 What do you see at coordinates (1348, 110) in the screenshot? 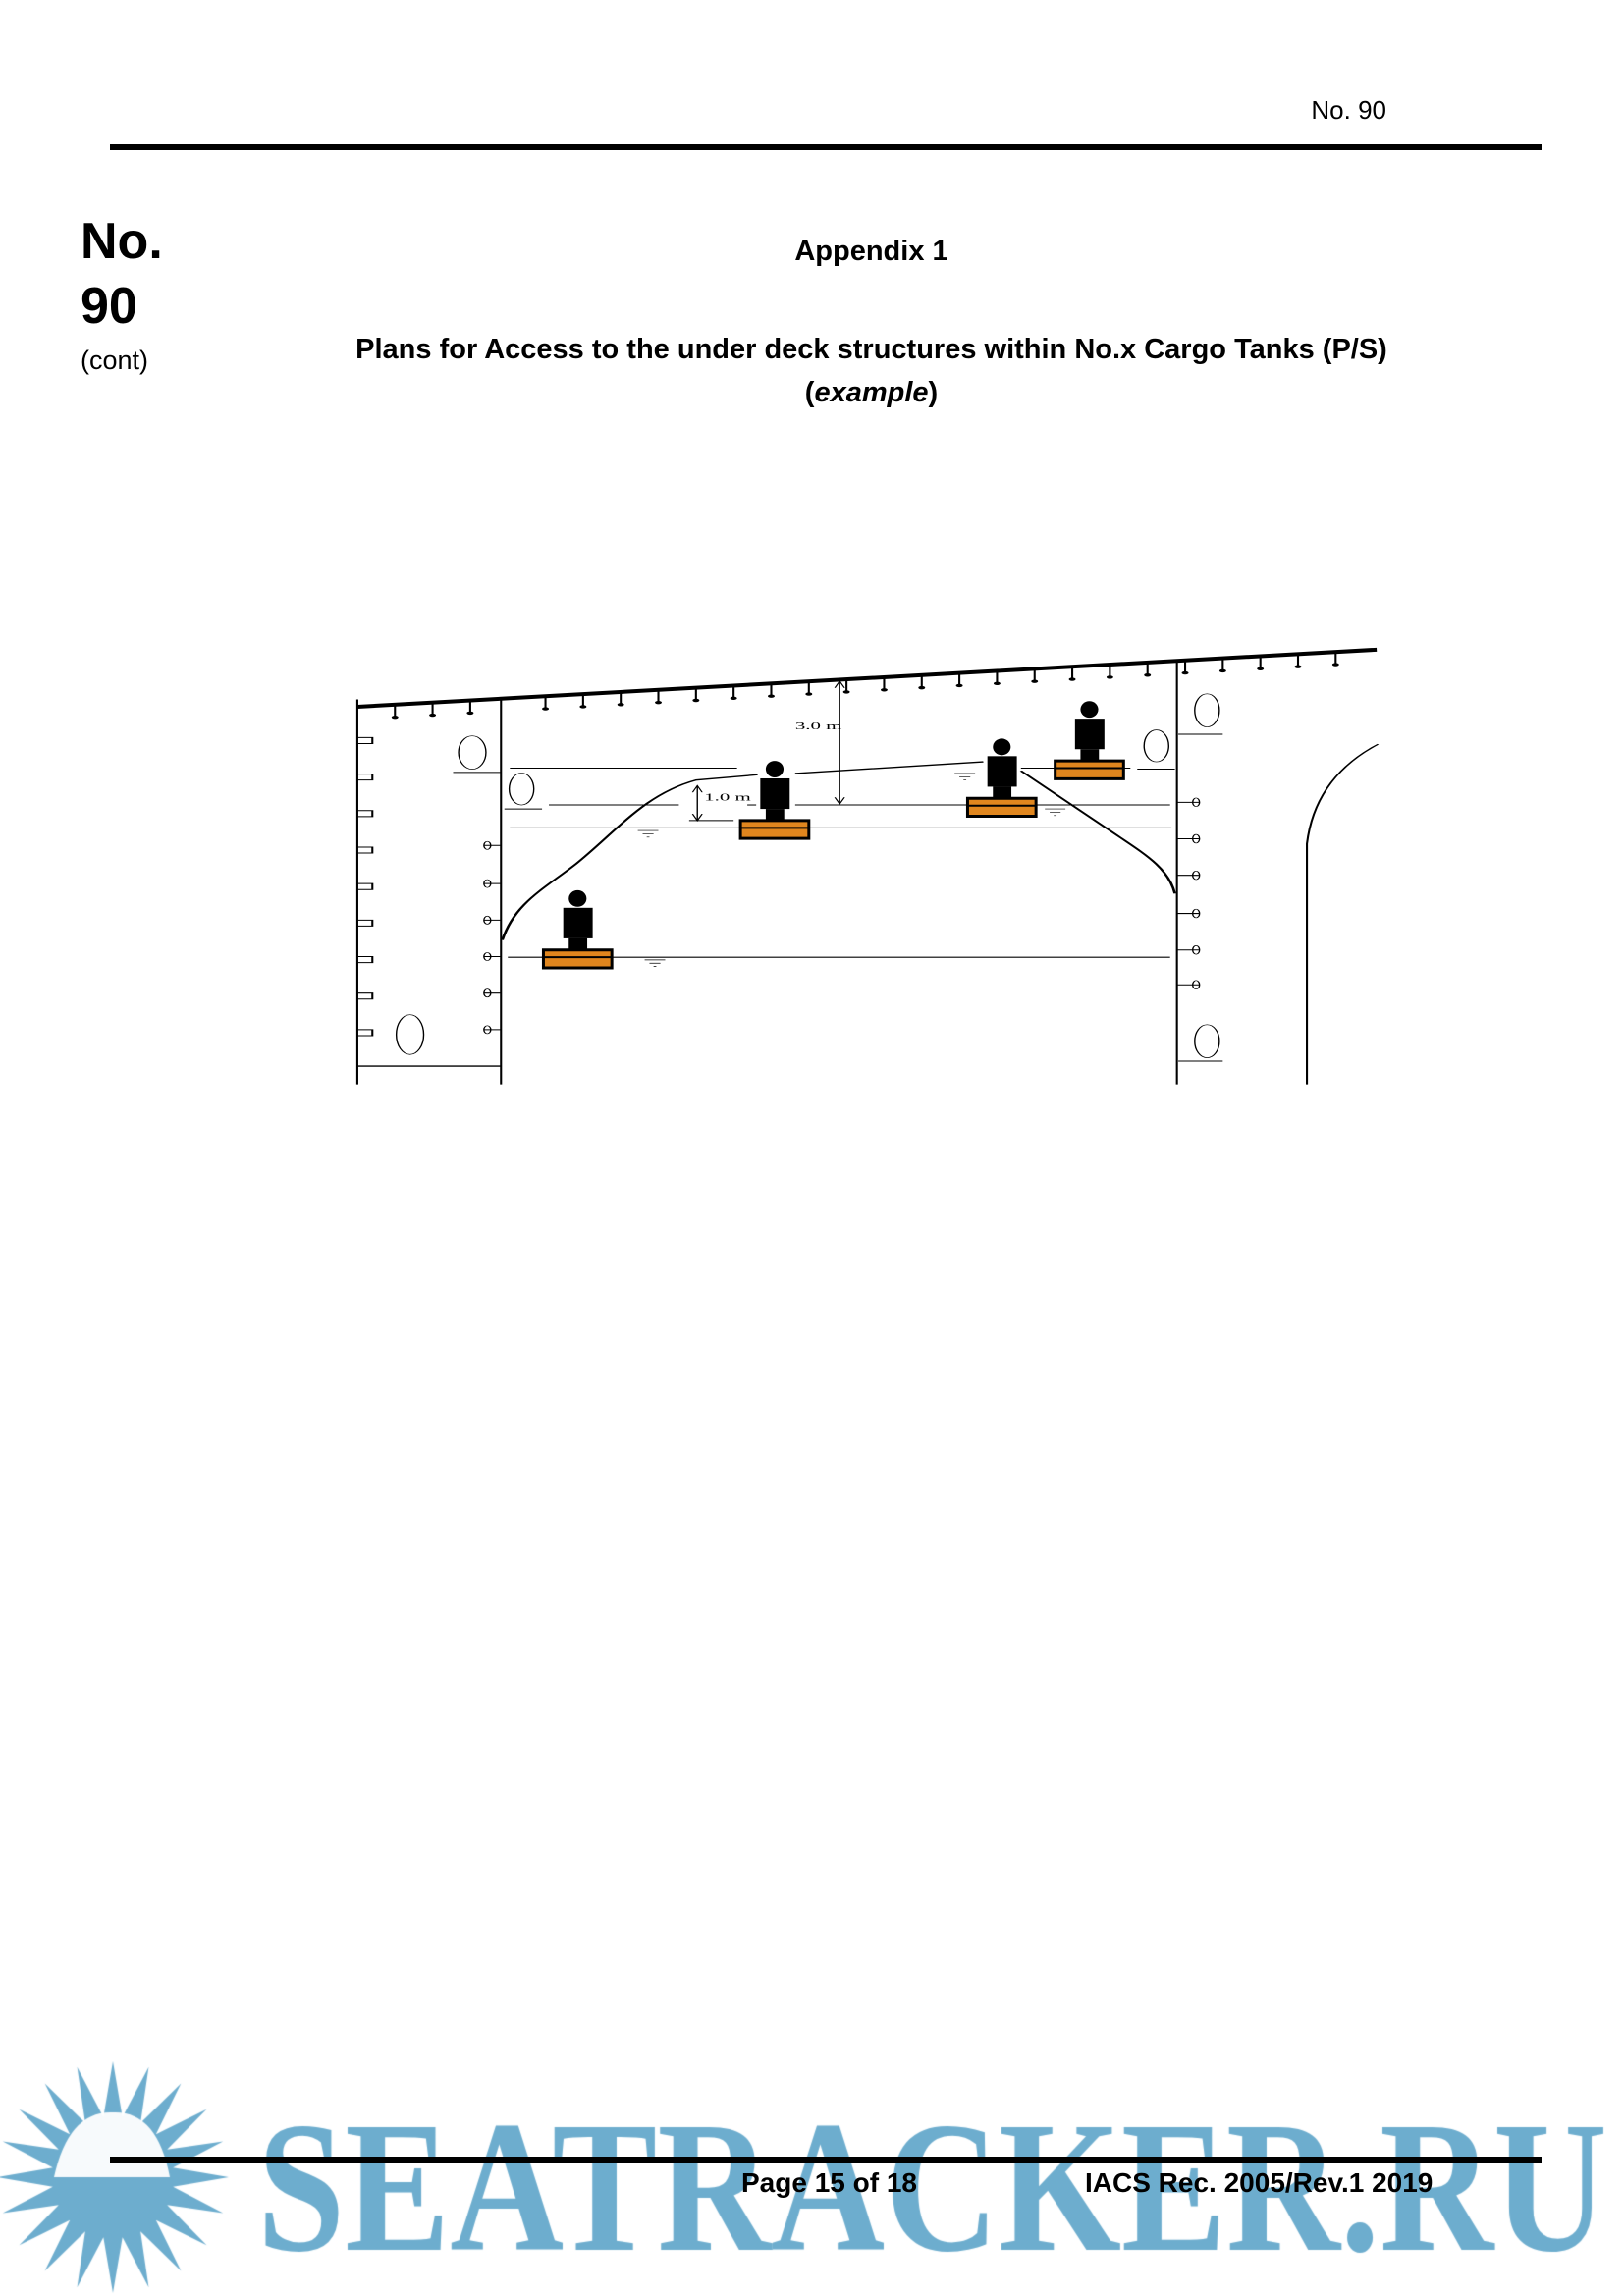
I see `document-number: No. 90` at bounding box center [1348, 110].